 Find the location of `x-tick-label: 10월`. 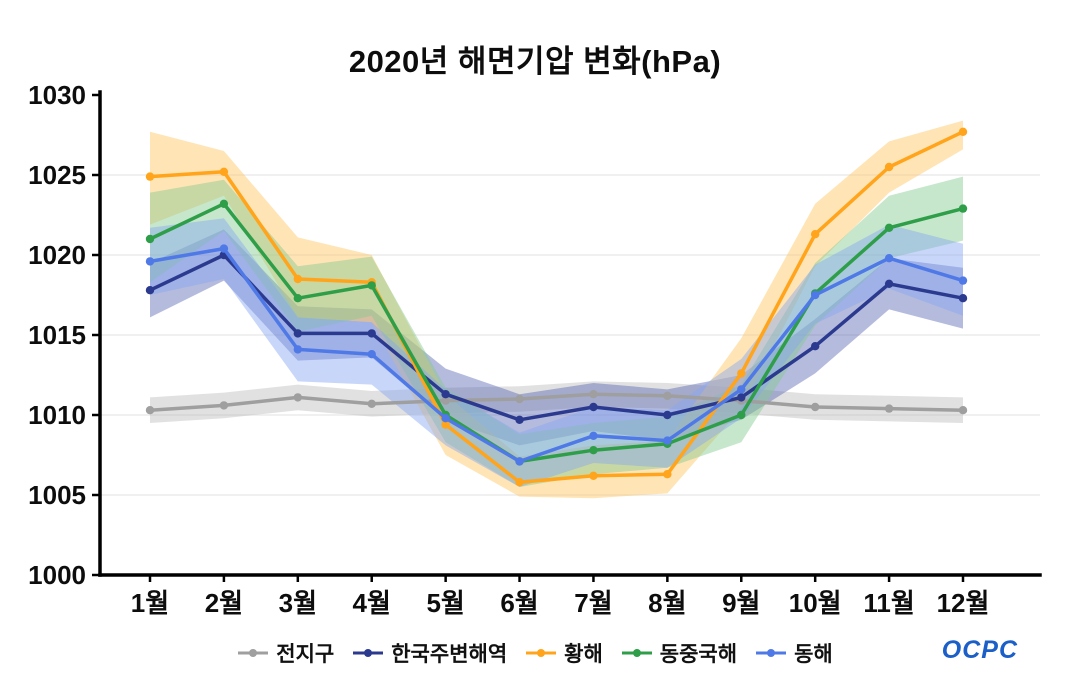

x-tick-label: 10월 is located at coordinates (815, 603).